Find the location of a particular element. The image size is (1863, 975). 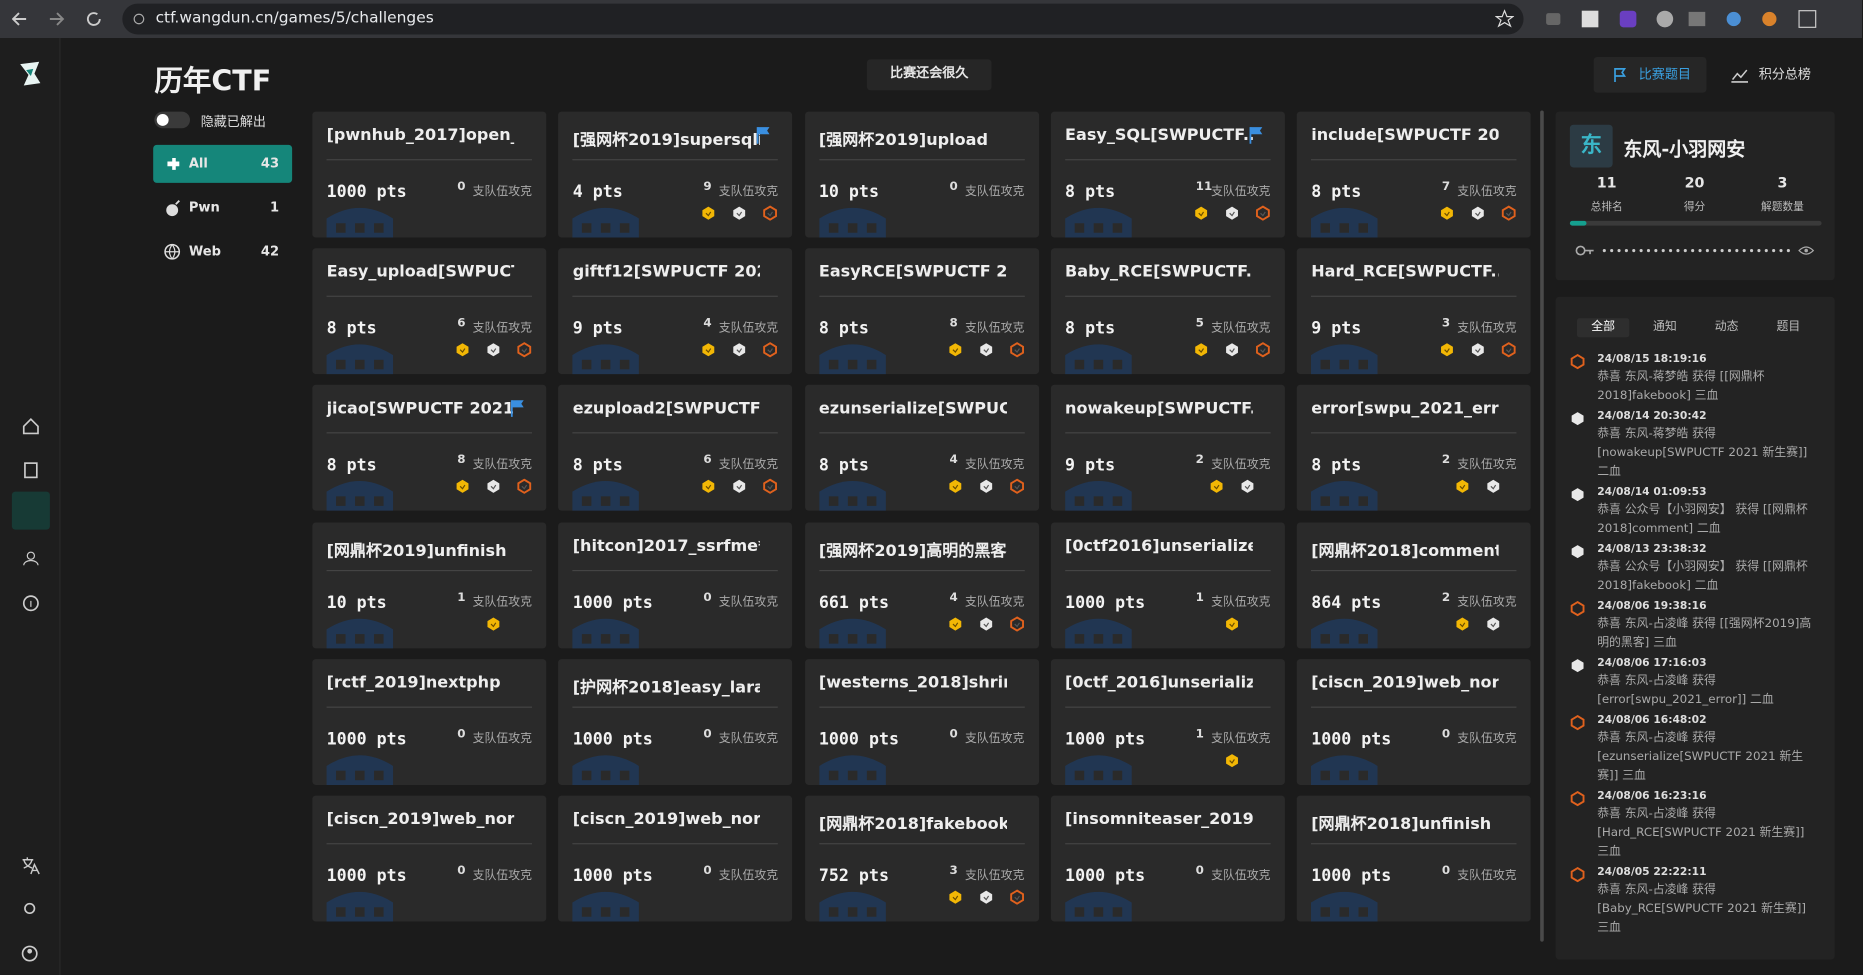

challenge-card: error[swpu_2021_error] 8 pts 2 支队伍攻克 is located at coordinates (1413, 448).